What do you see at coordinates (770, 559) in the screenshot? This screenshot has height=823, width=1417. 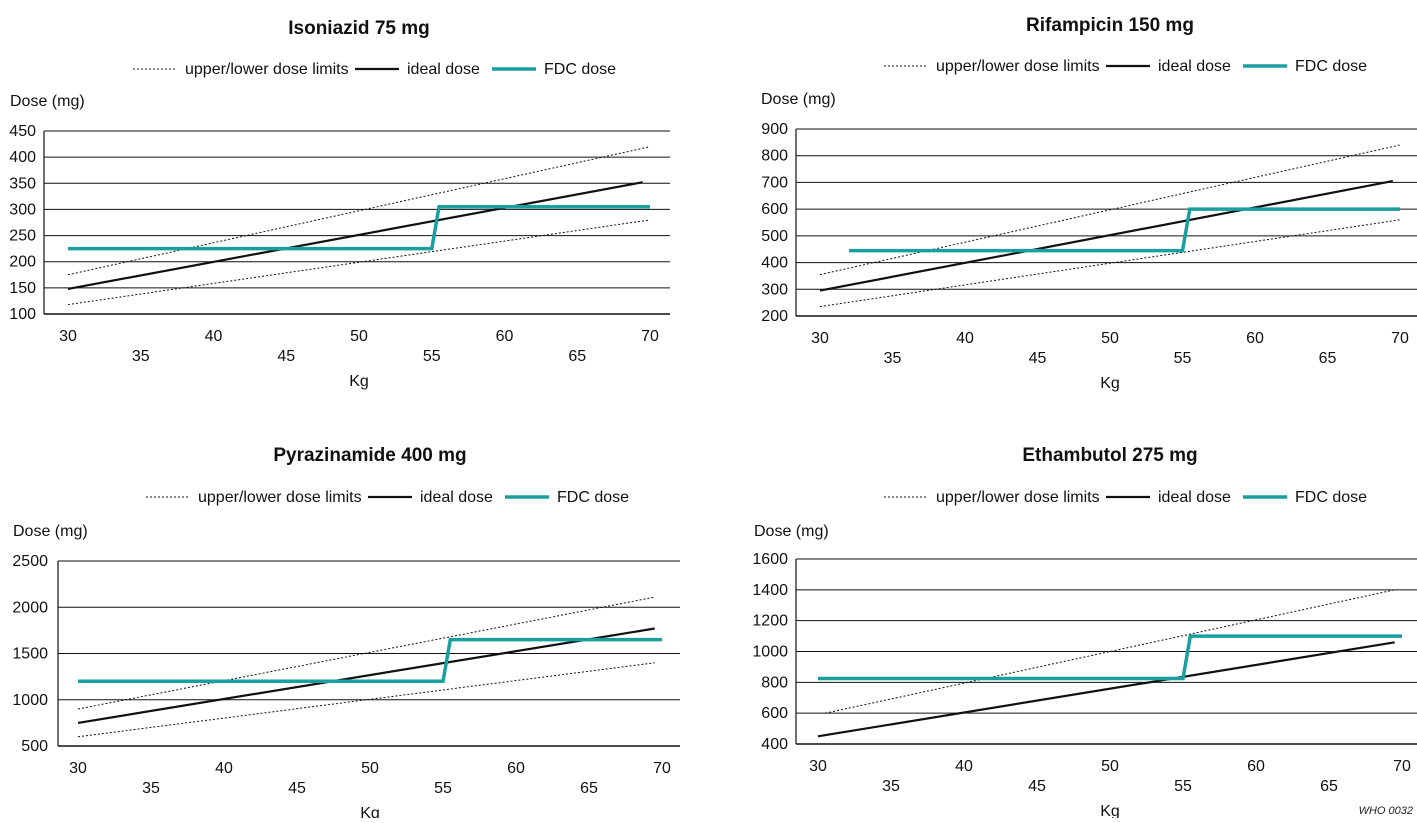 I see `y-tick-label: 1600` at bounding box center [770, 559].